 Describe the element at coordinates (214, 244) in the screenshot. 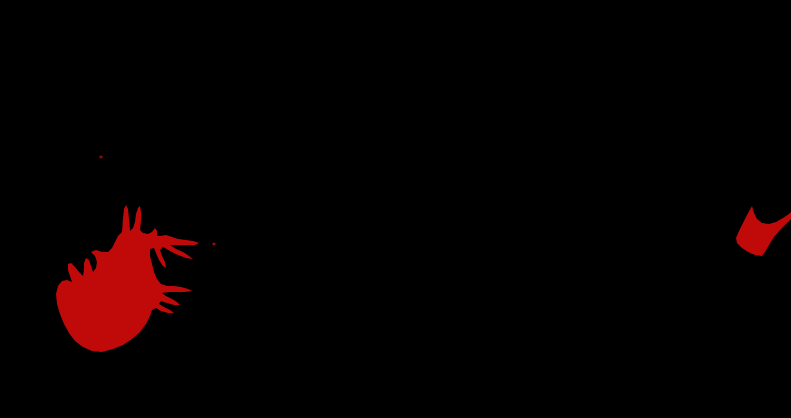

I see `speck-right-of-blob-dot` at that location.